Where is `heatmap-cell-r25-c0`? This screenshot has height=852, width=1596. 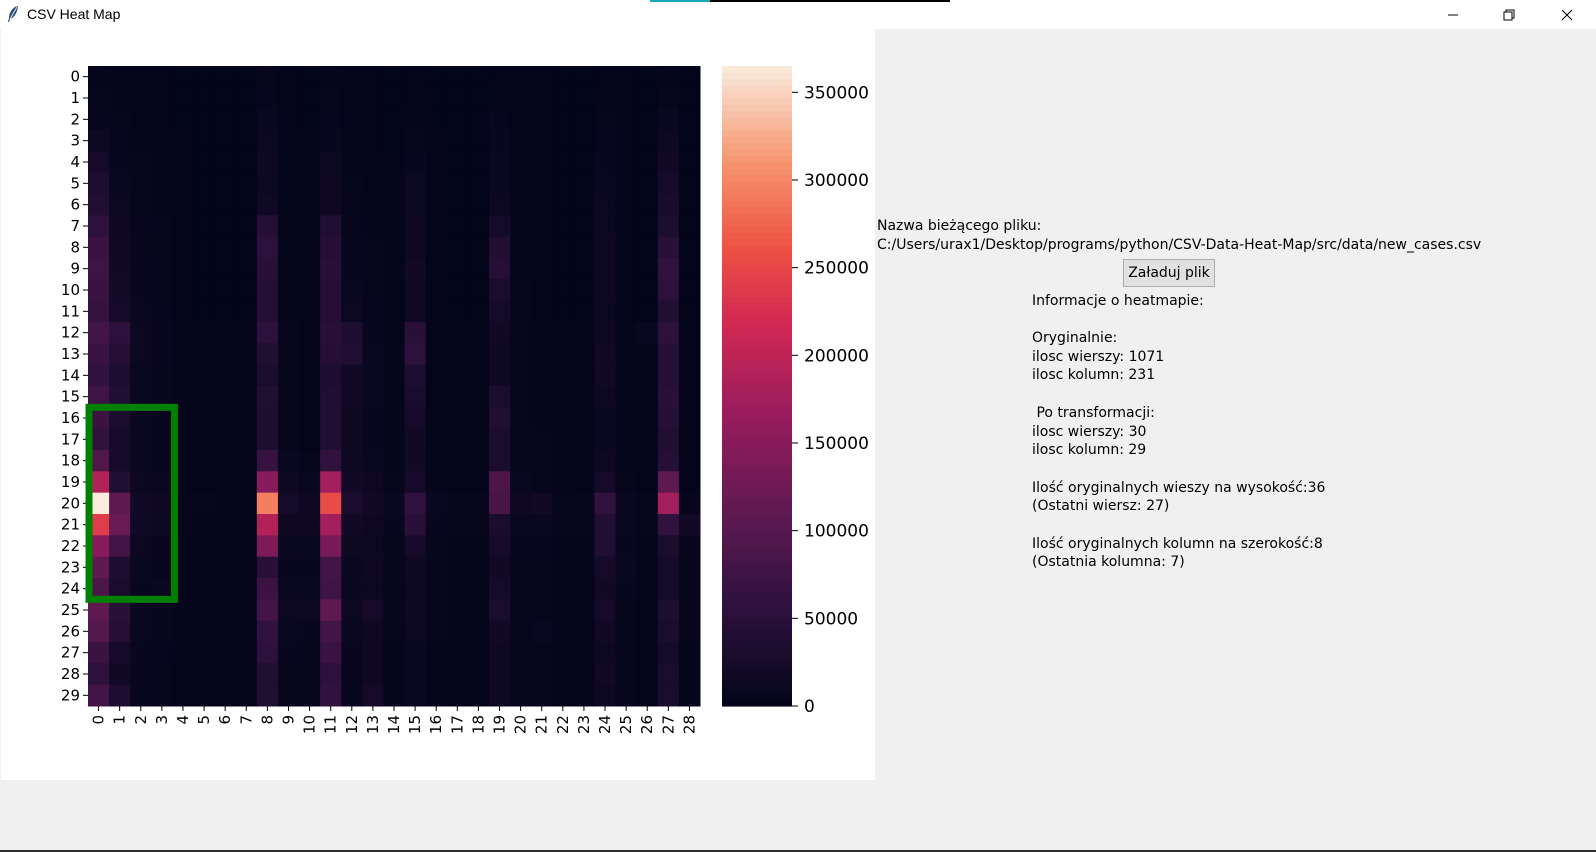 heatmap-cell-r25-c0 is located at coordinates (99, 610).